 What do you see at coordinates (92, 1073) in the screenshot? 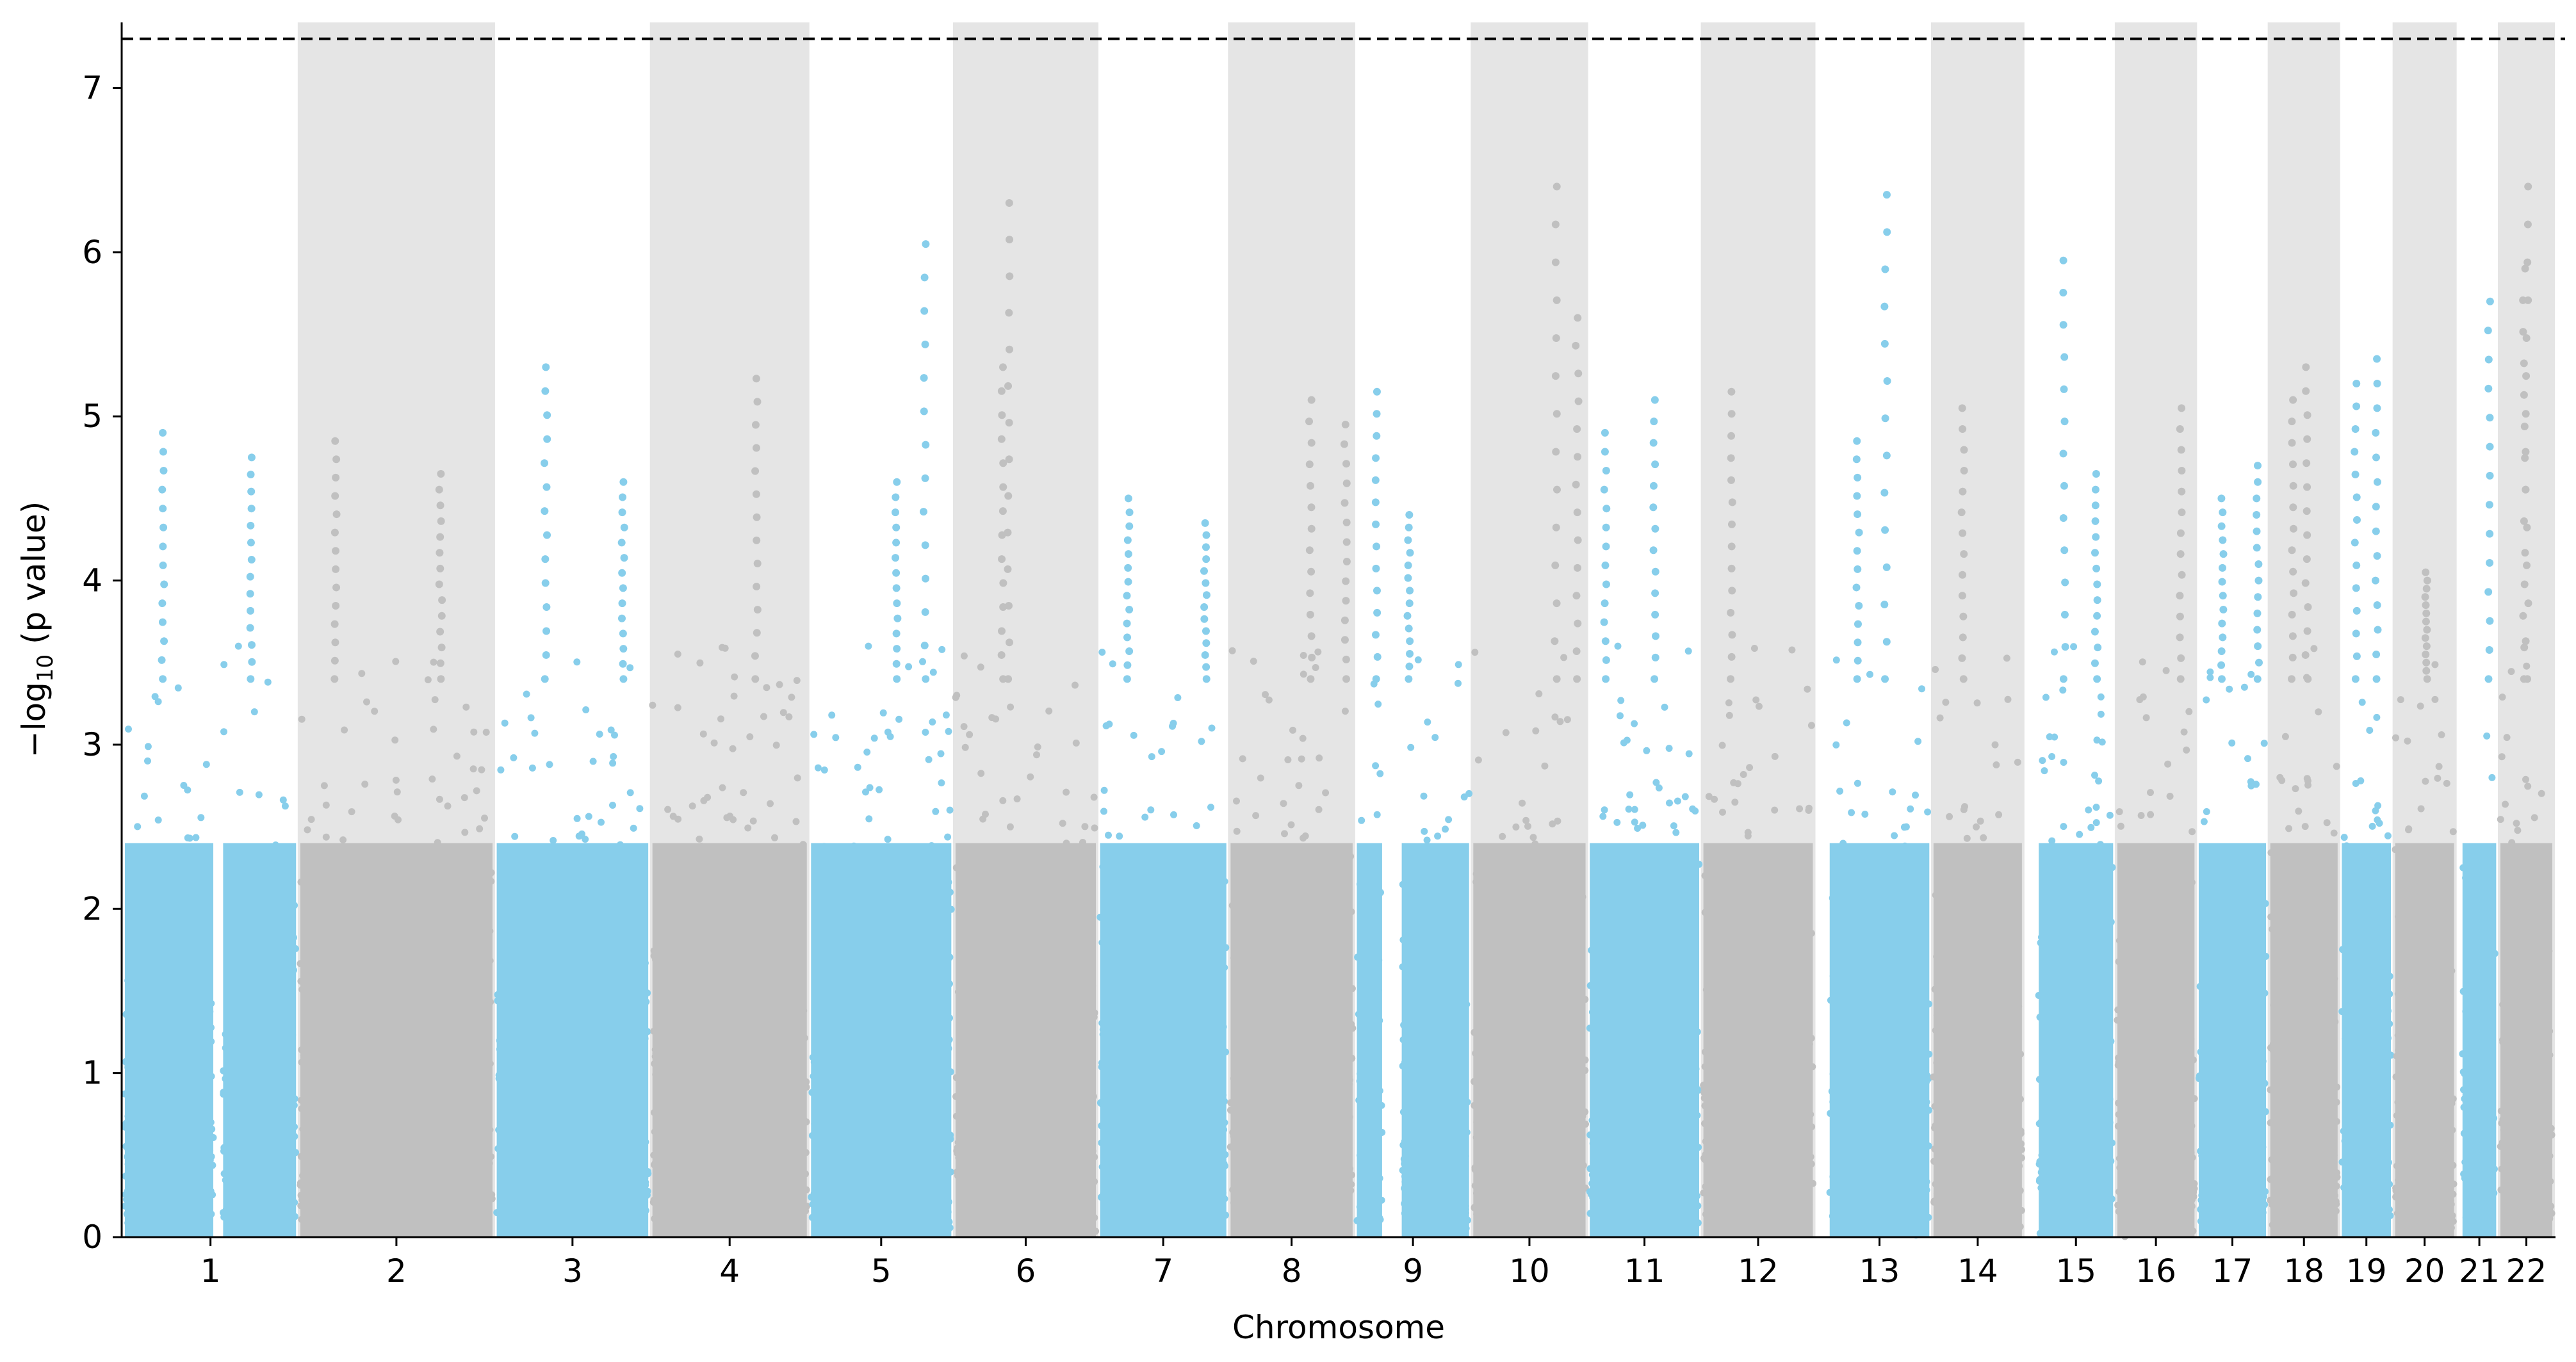
I see `y-tick-label: 1` at bounding box center [92, 1073].